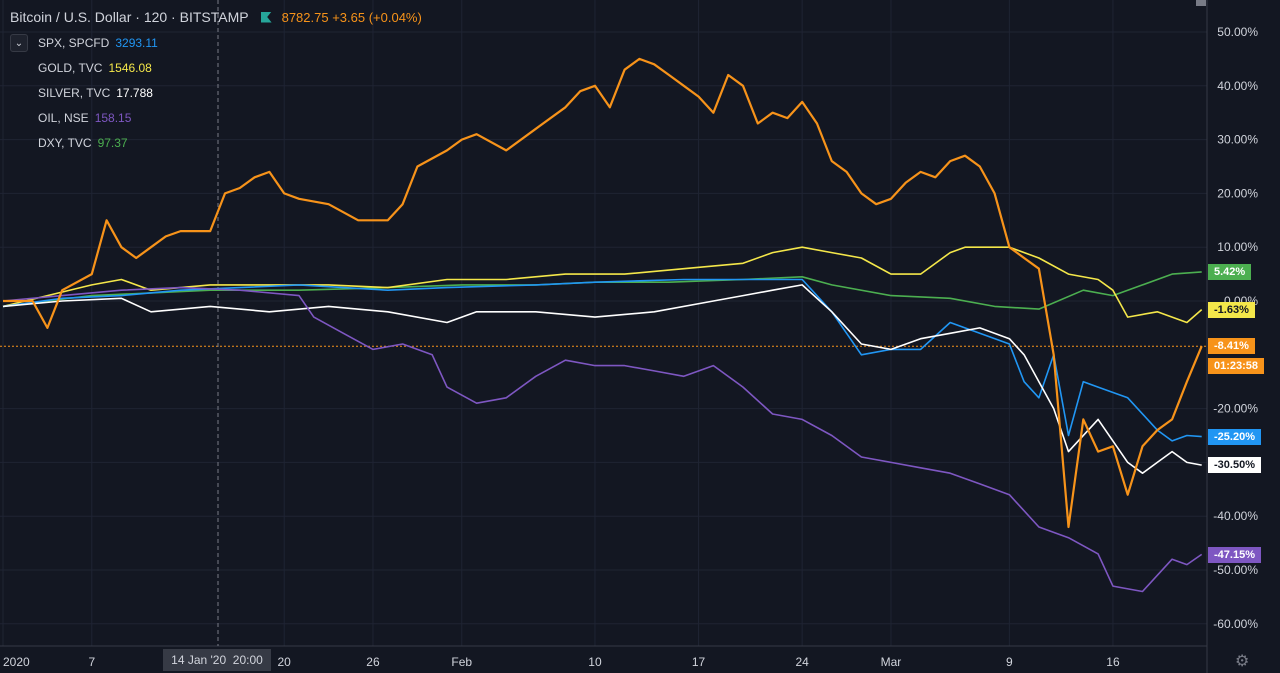 The width and height of the screenshot is (1280, 673). I want to click on y-tick-label: -50.00%, so click(1235, 570).